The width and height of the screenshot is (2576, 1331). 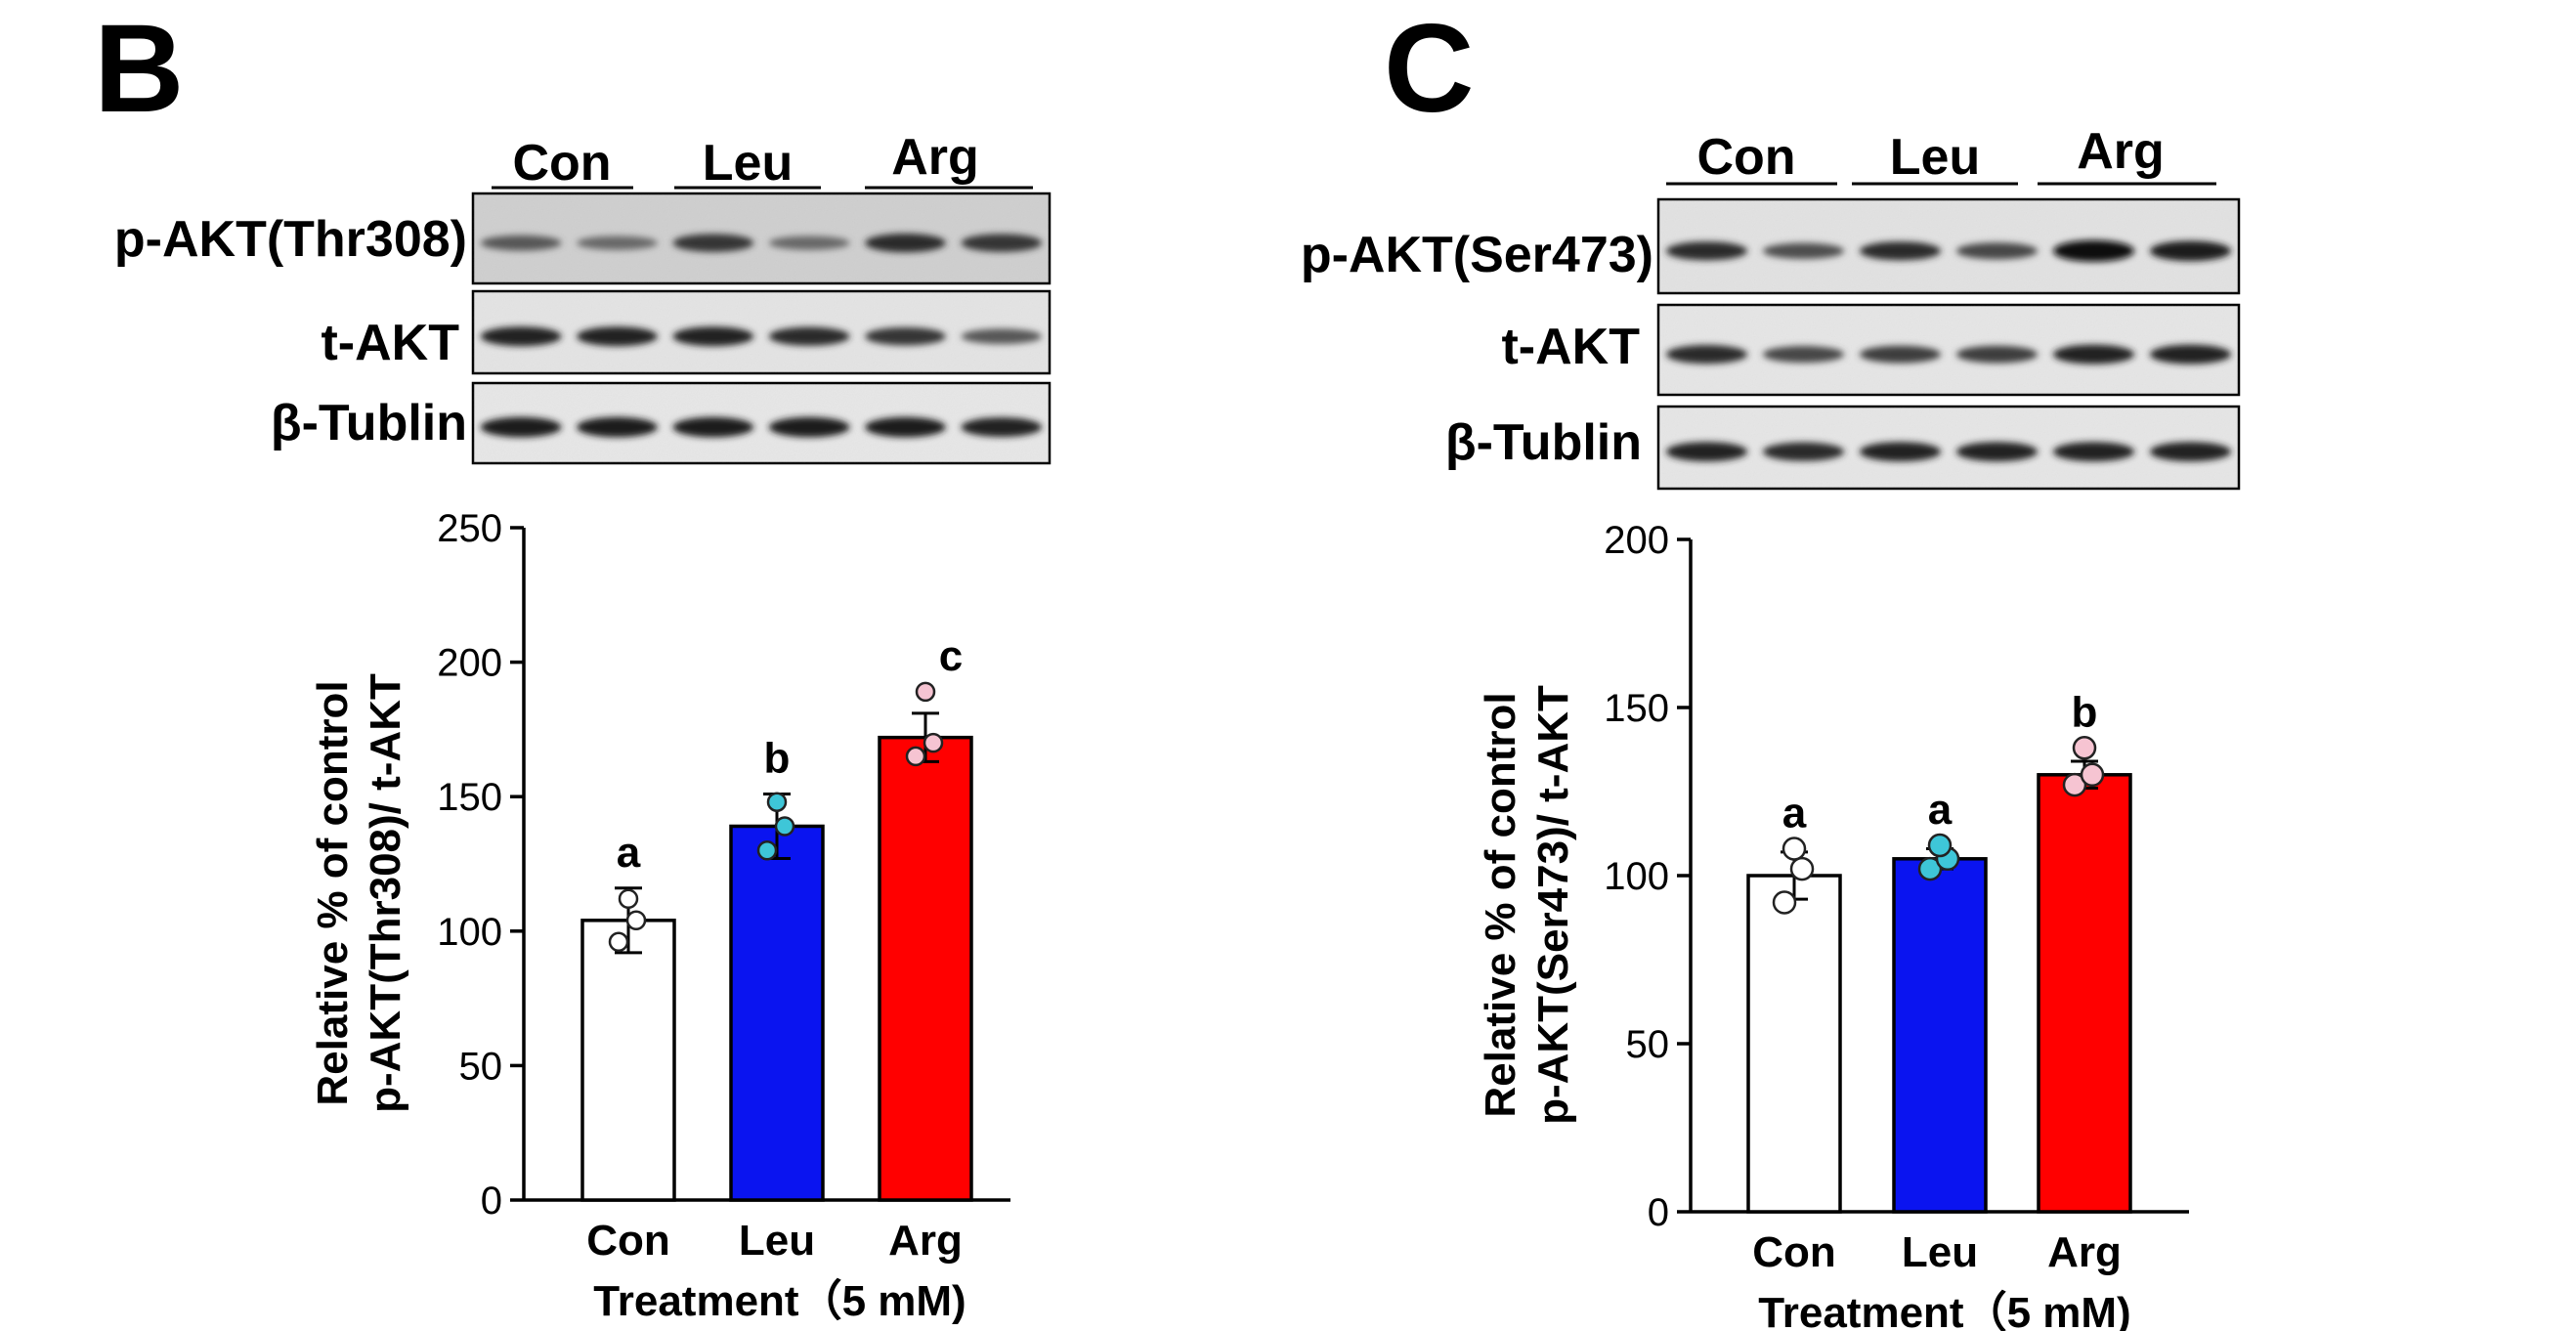 What do you see at coordinates (470, 528) in the screenshot?
I see `y-tick-label: 250` at bounding box center [470, 528].